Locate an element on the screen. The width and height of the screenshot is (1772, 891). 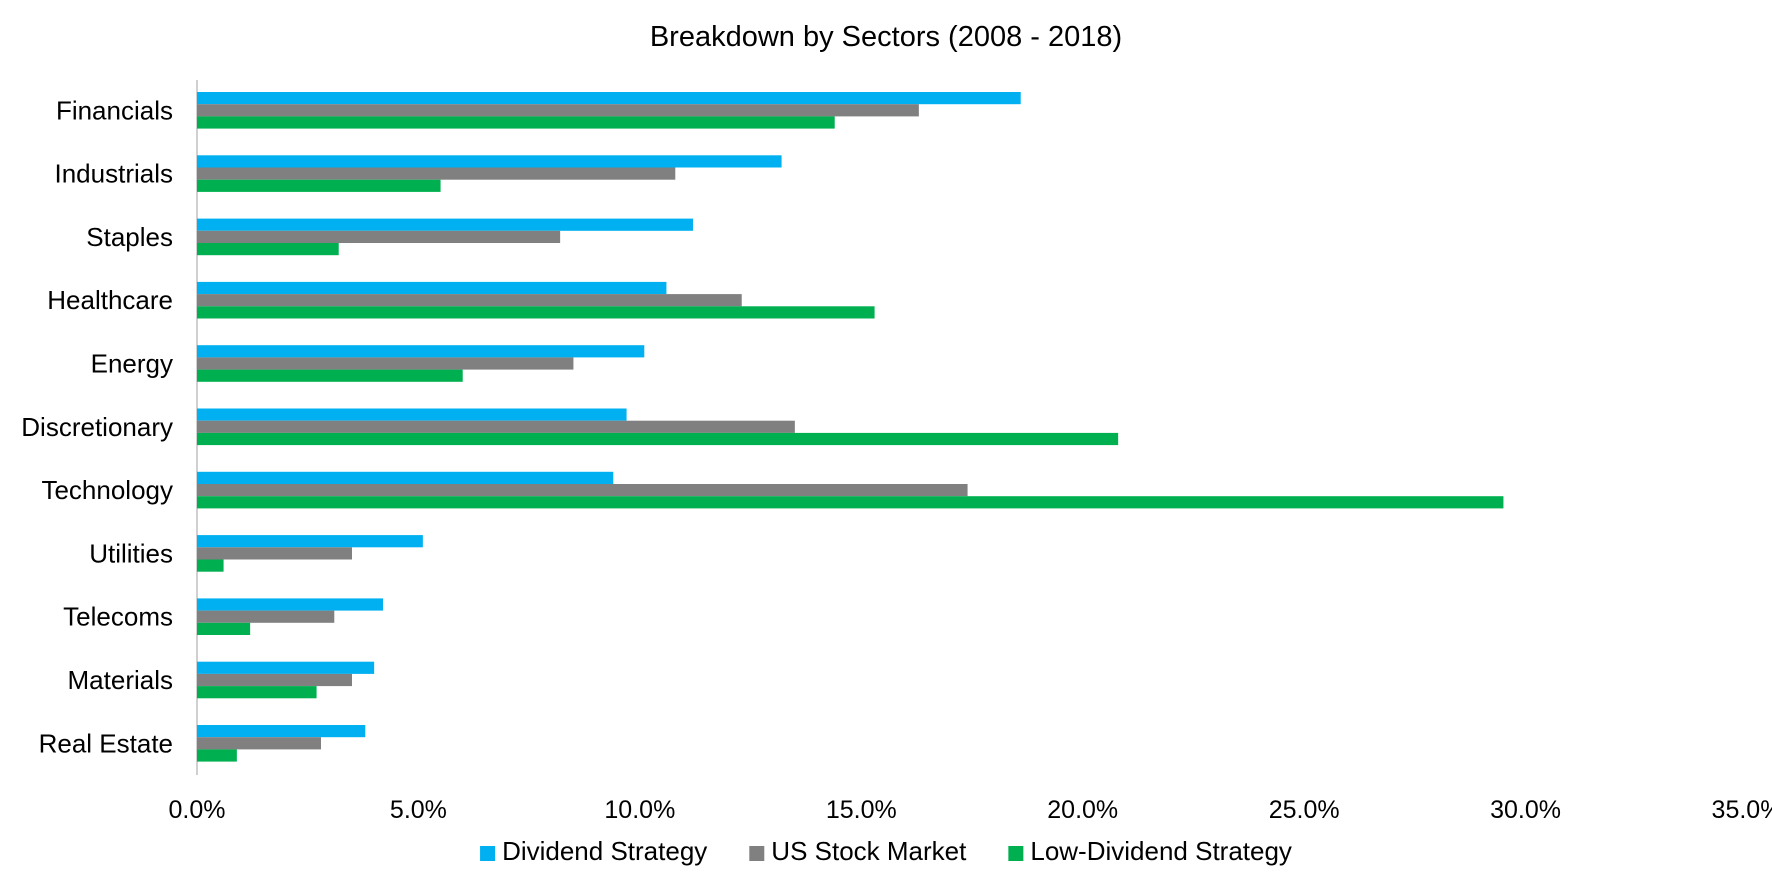
bar-dividend-strategy-energy is located at coordinates (421, 351).